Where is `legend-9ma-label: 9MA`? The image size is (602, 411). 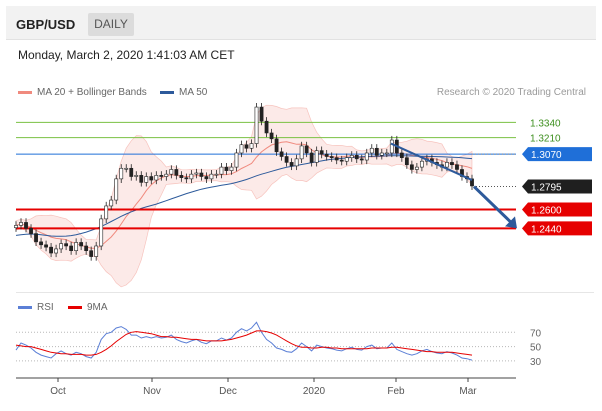 legend-9ma-label: 9MA is located at coordinates (97, 307).